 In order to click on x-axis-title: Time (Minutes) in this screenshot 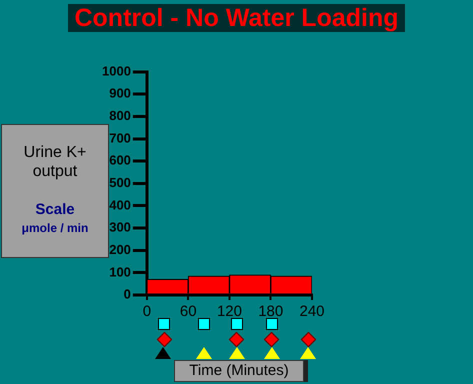, I will do `click(239, 371)`.